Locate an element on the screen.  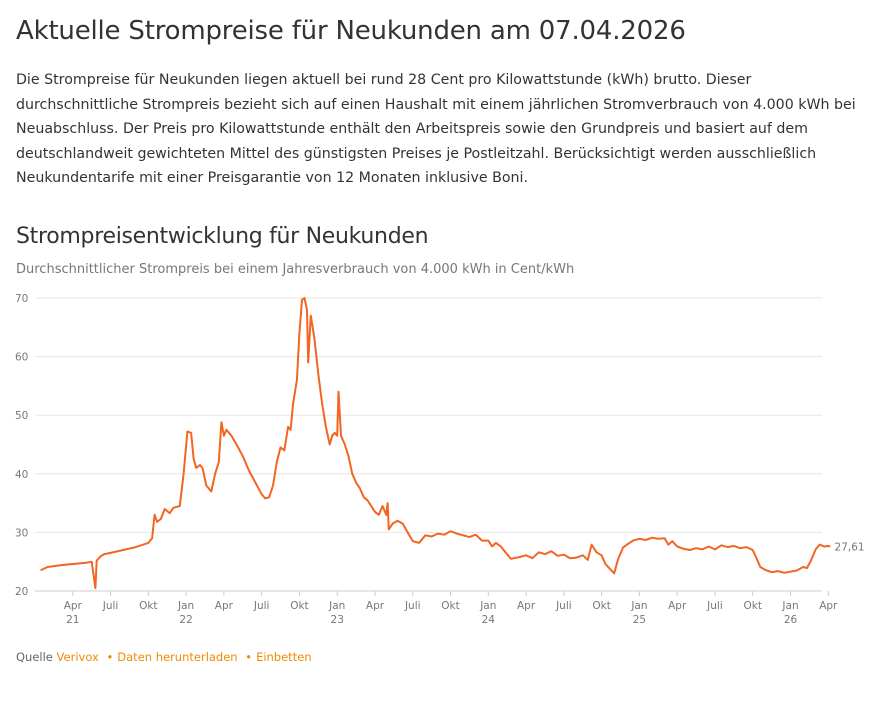
source-prefix: Quelle is located at coordinates (34, 657).